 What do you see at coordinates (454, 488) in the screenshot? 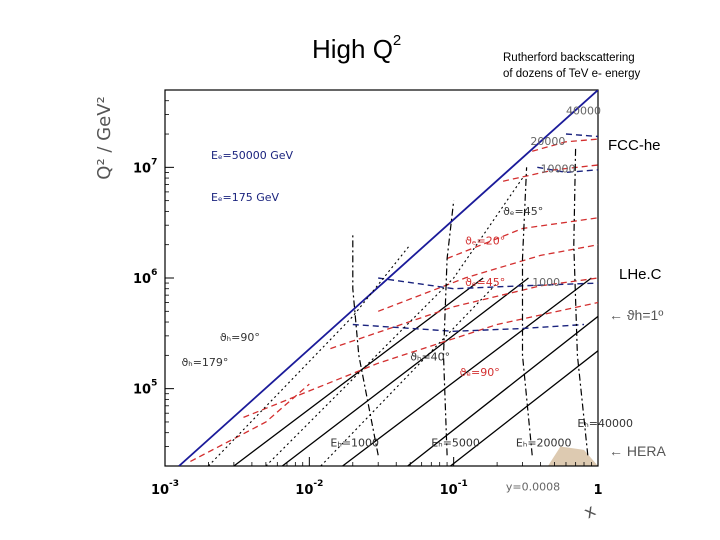
I see `x-tick-label: 10⁻¹` at bounding box center [454, 488].